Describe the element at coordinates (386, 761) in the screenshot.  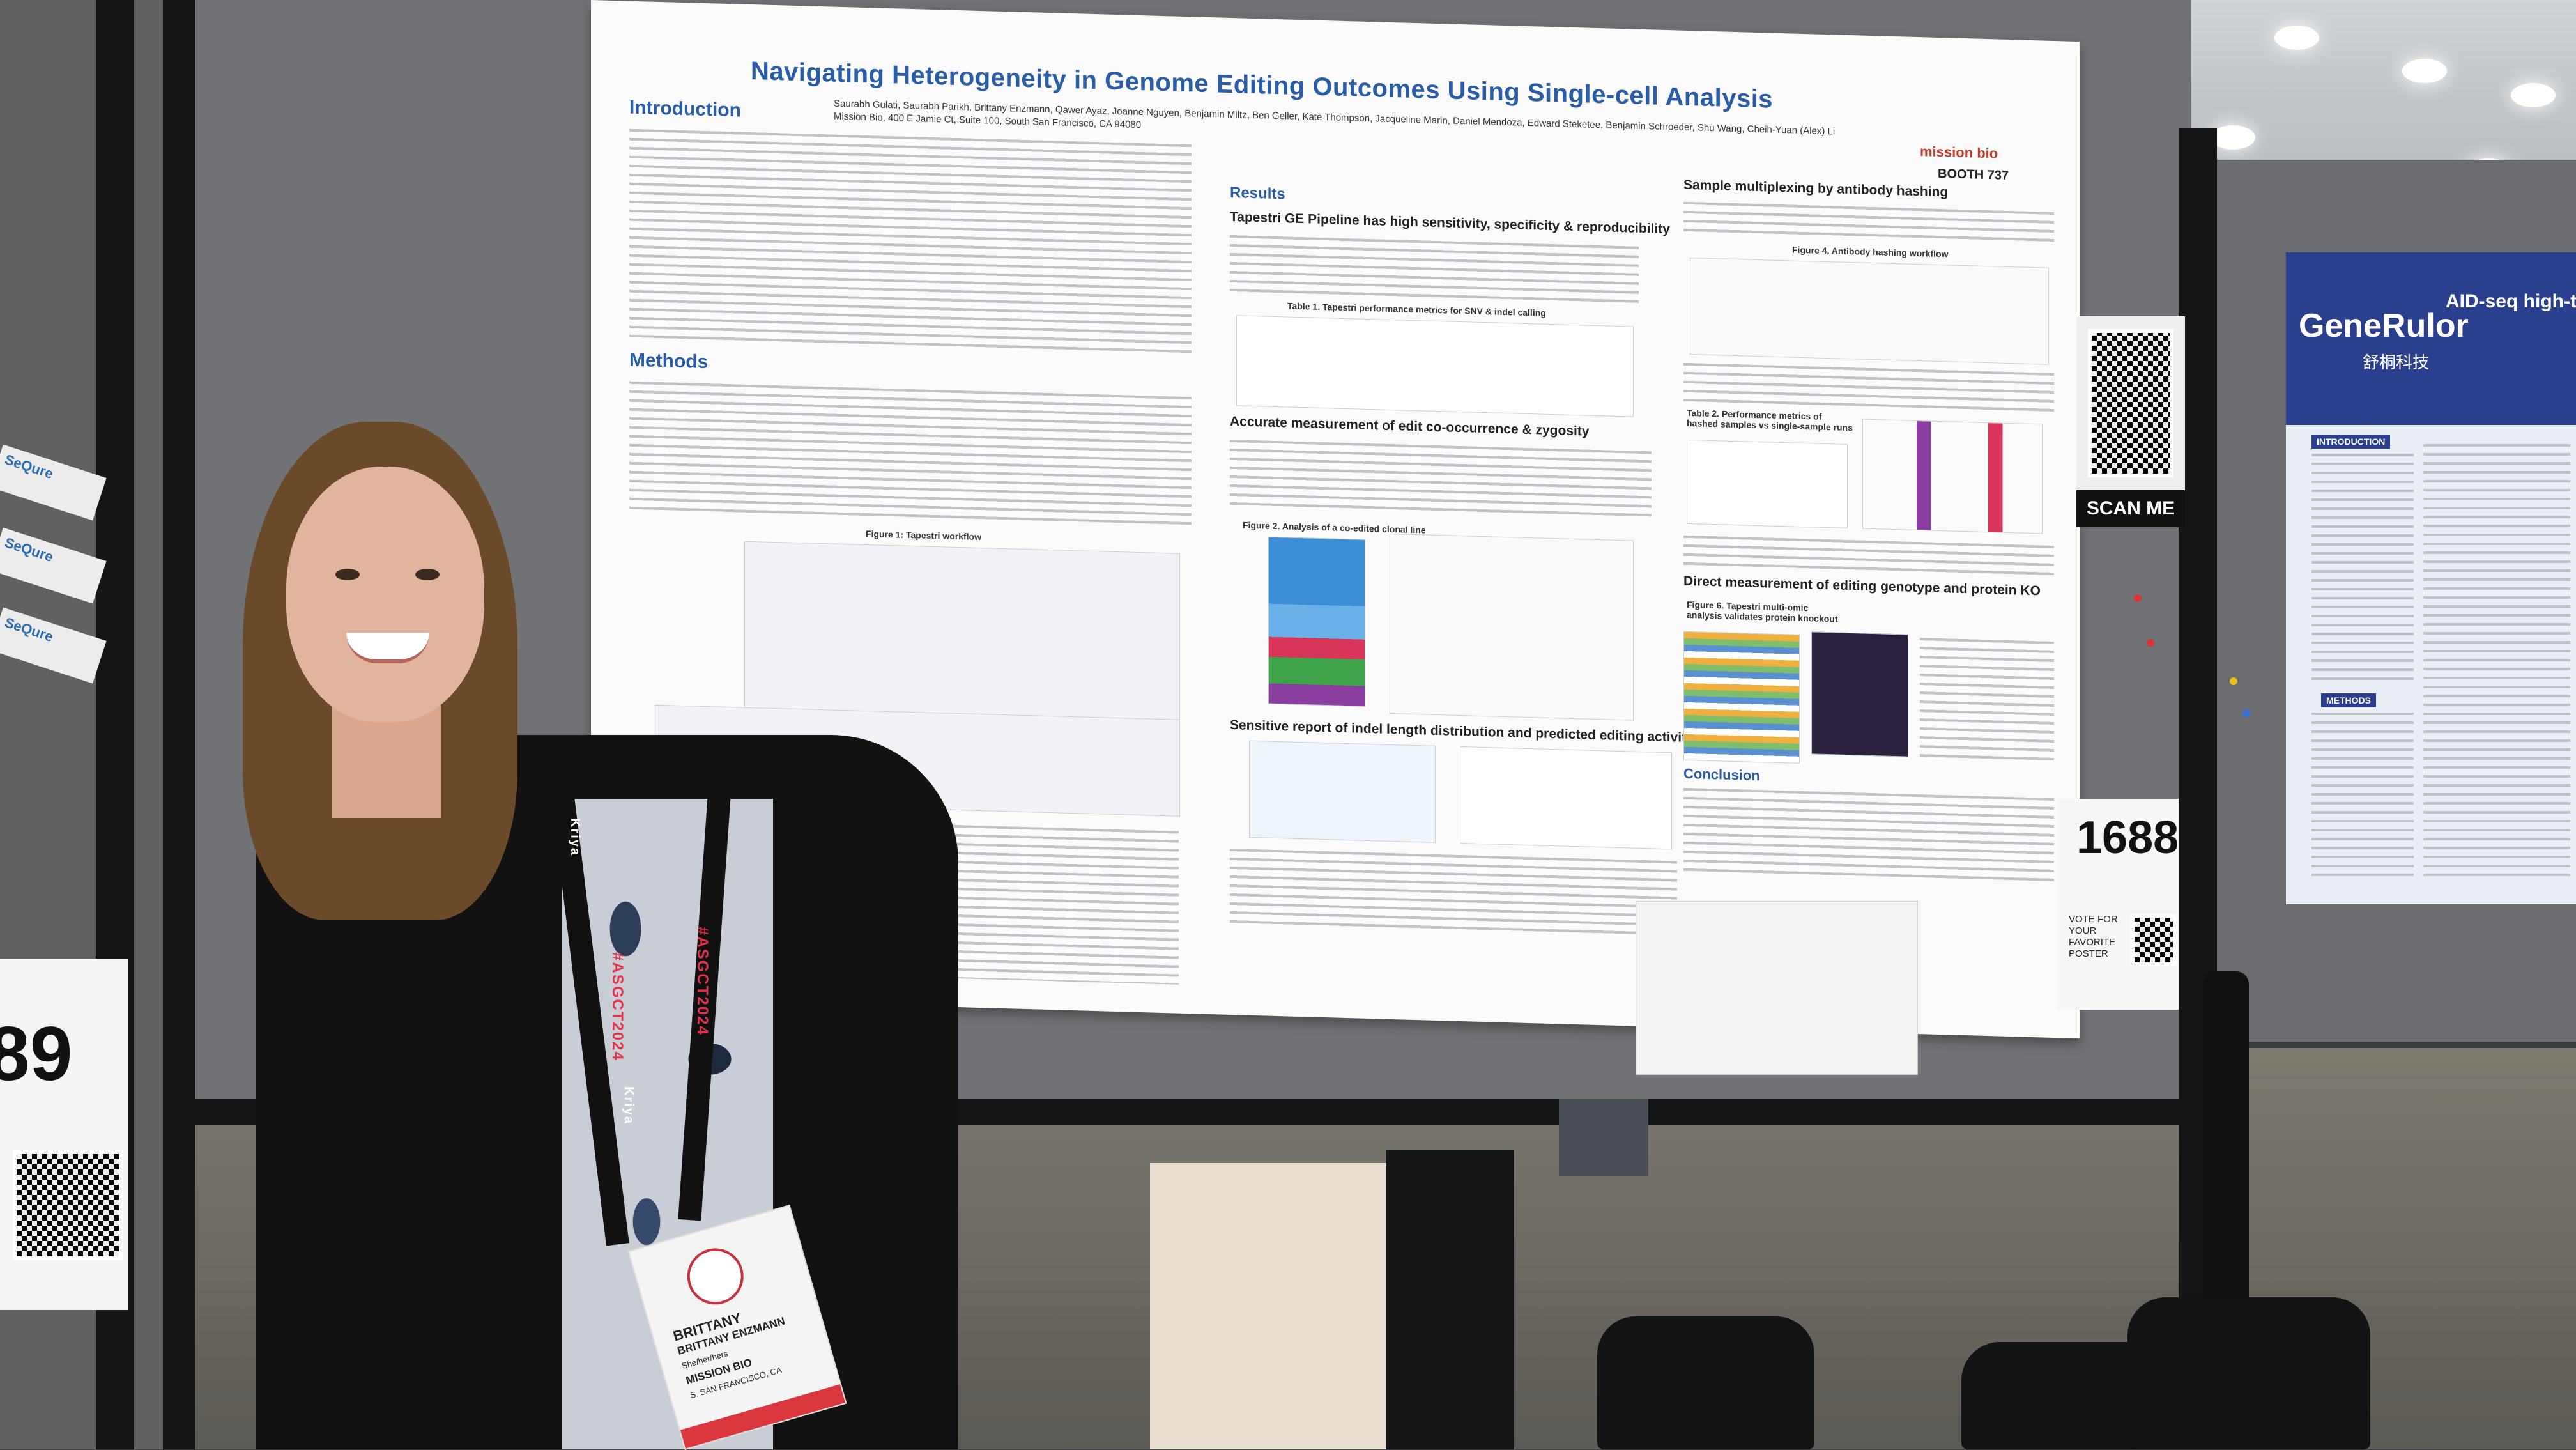
I see `person-neck` at that location.